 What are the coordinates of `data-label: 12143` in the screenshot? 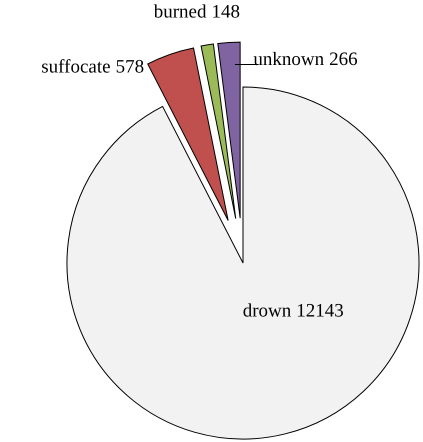 It's located at (320, 311).